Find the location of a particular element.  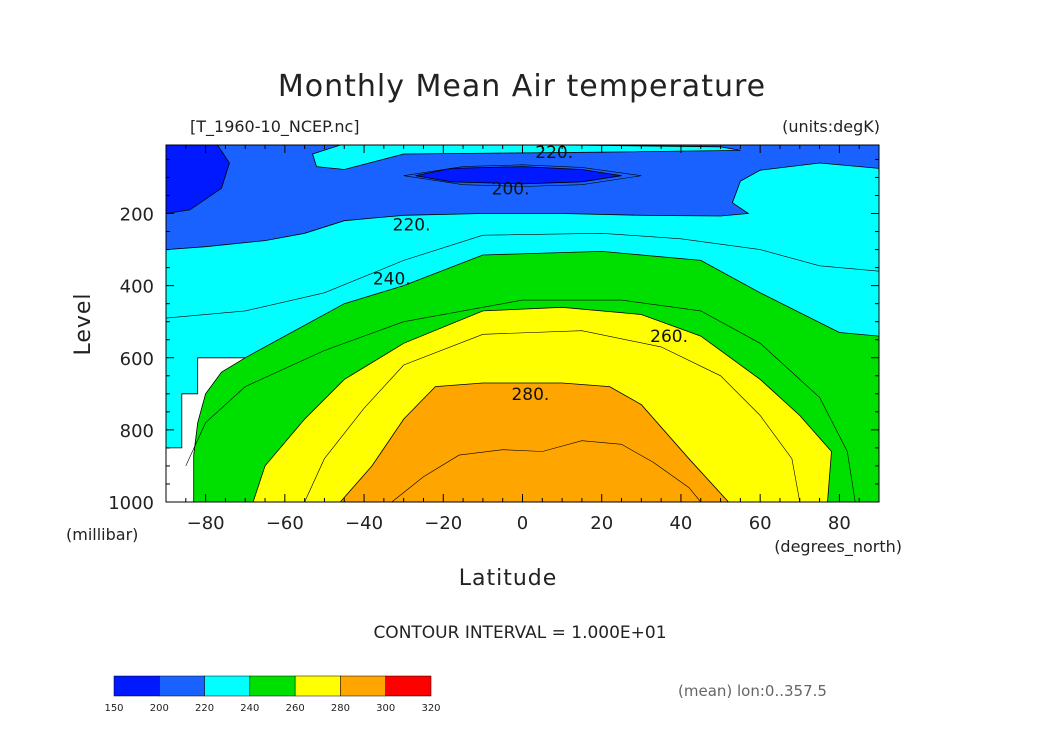

colorbar-label: 240 is located at coordinates (249, 708).